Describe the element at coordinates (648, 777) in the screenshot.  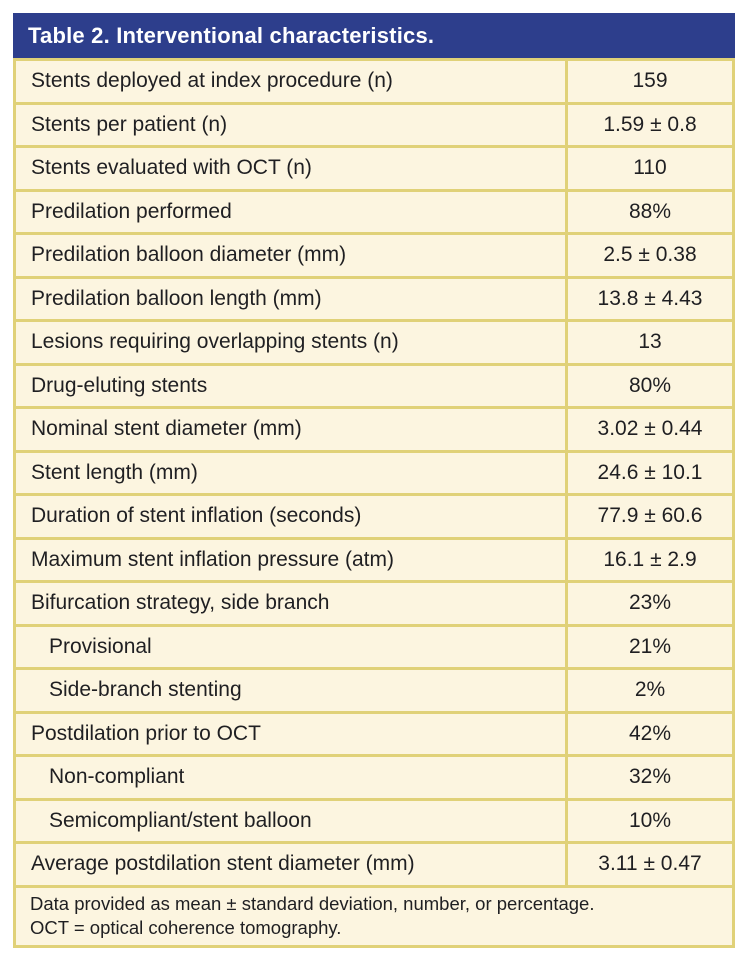
I see `row-value: 32%` at that location.